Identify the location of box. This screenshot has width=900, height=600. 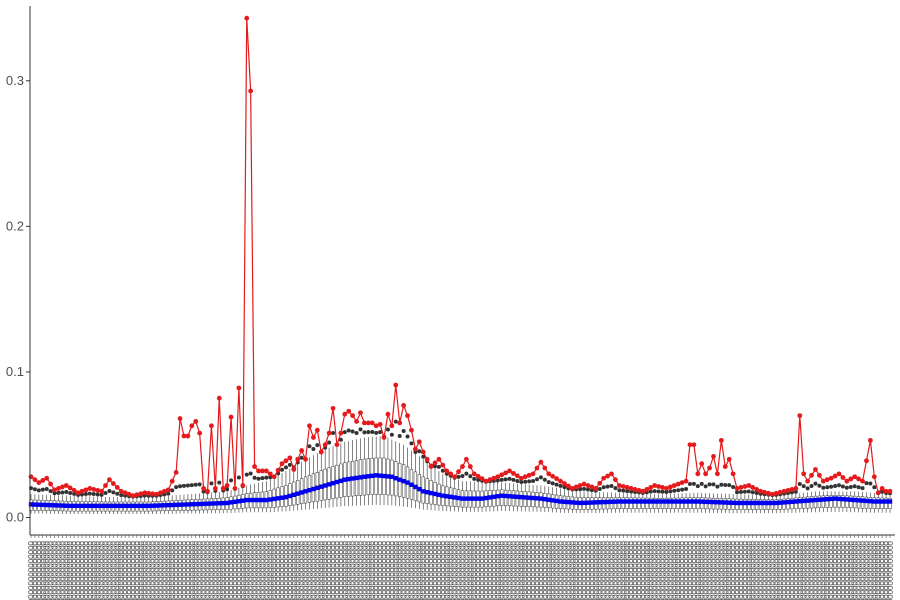
(831, 501).